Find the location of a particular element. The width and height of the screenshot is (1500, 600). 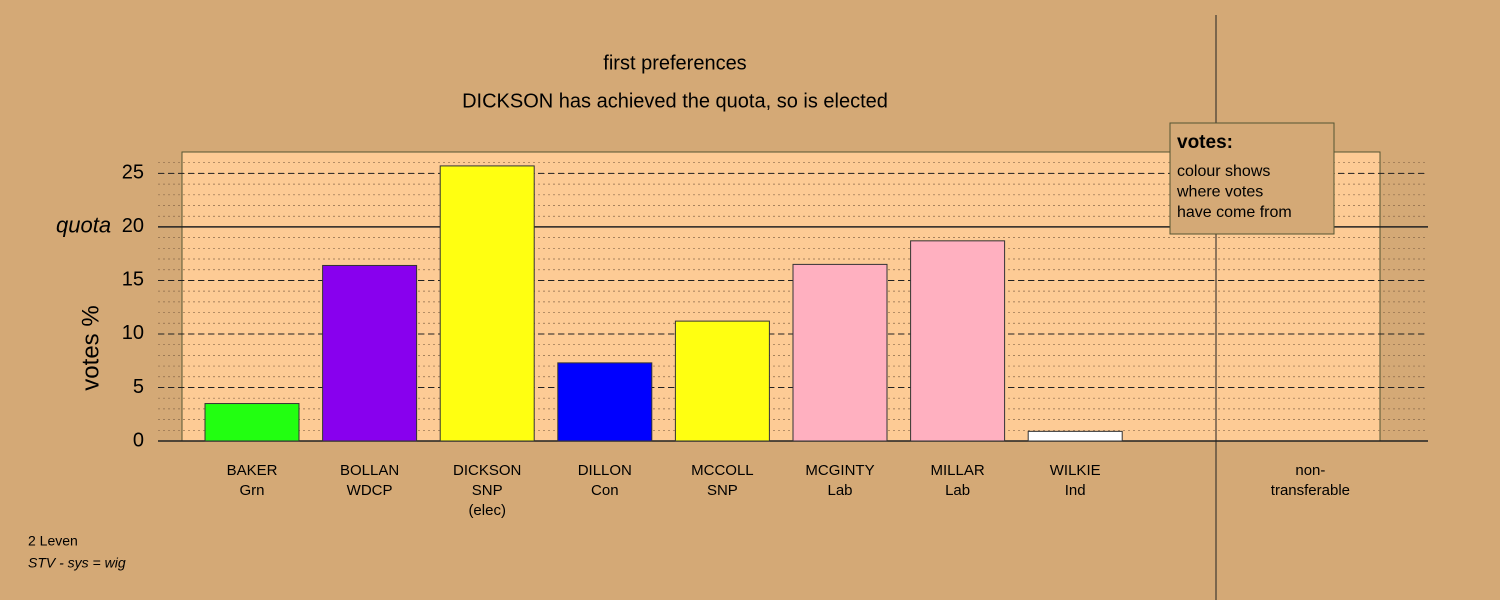

y-tick-label: 25 is located at coordinates (133, 173).